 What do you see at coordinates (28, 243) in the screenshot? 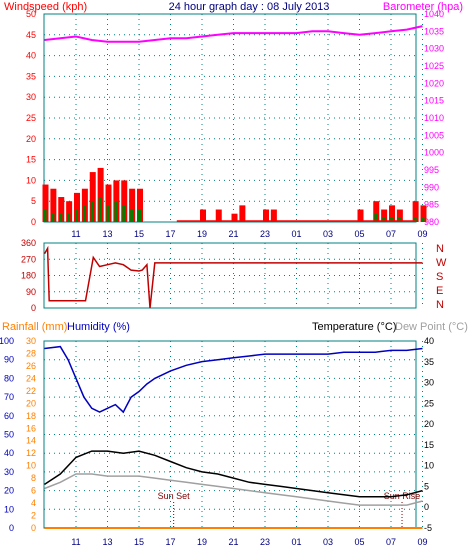
I see `direction-tick-label: 360` at bounding box center [28, 243].